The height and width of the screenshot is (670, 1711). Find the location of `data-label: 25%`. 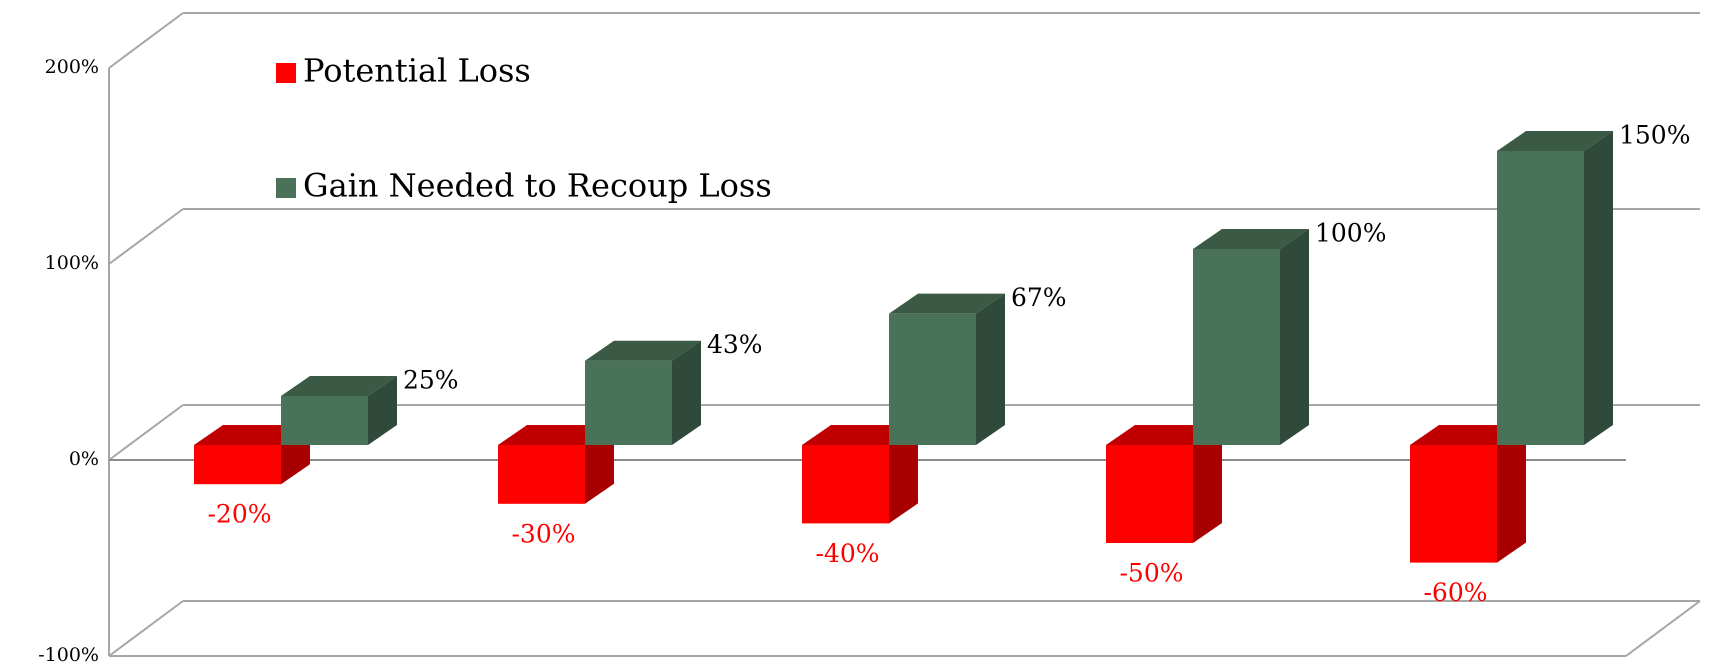

data-label: 25% is located at coordinates (431, 380).